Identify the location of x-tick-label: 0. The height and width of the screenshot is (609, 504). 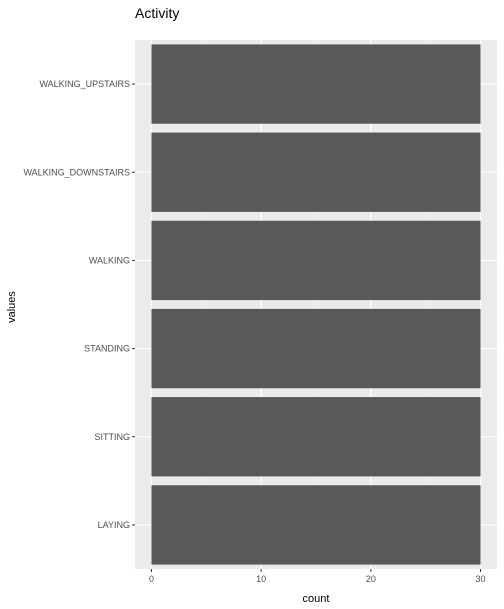
(151, 579).